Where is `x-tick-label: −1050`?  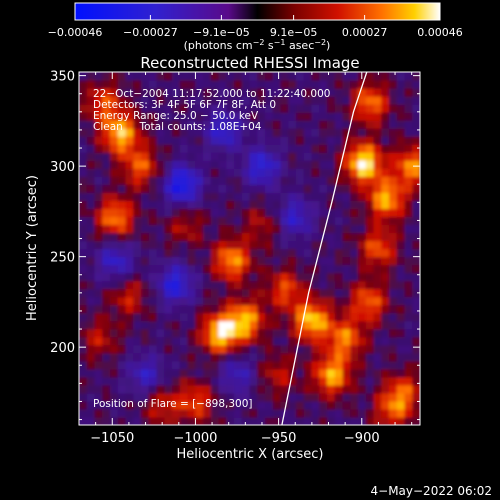
x-tick-label: −1050 is located at coordinates (112, 438).